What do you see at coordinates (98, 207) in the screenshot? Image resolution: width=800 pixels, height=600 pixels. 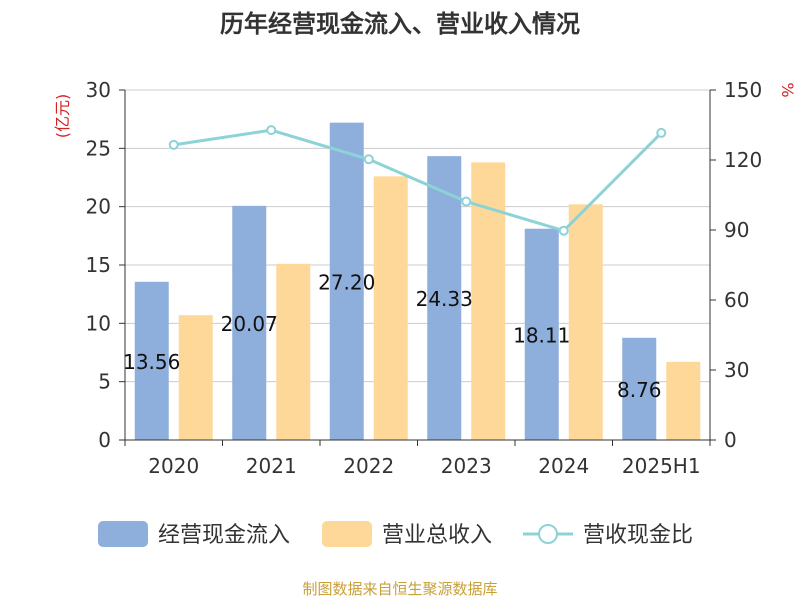 I see `left-tick-label: 20` at bounding box center [98, 207].